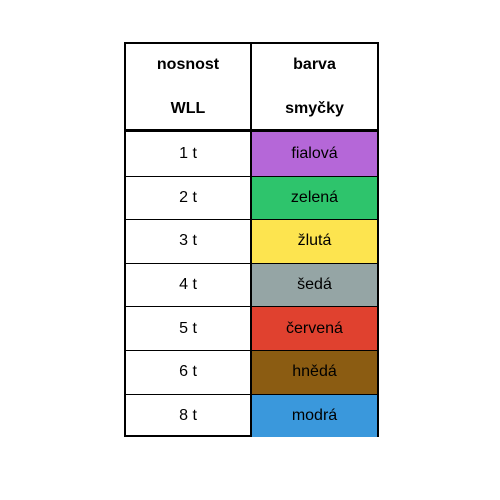  Describe the element at coordinates (314, 372) in the screenshot. I see `color-cell: hnědá` at that location.